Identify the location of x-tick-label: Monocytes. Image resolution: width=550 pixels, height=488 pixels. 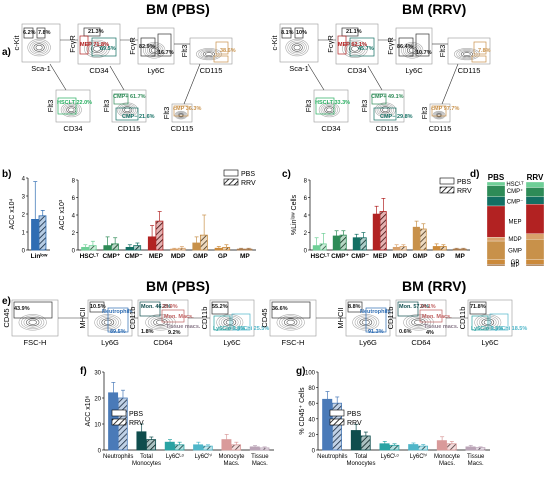
(360, 464).